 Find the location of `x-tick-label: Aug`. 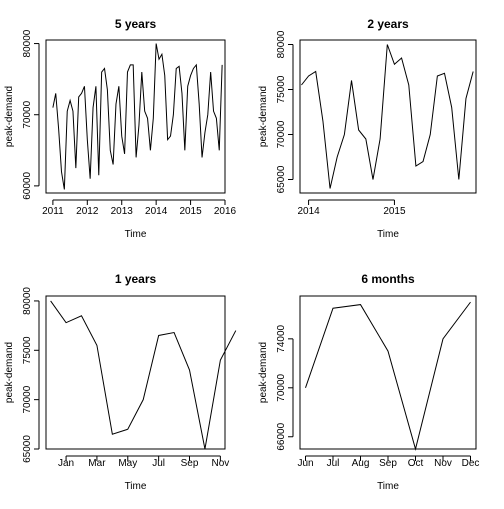

x-tick-label: Aug is located at coordinates (361, 463).